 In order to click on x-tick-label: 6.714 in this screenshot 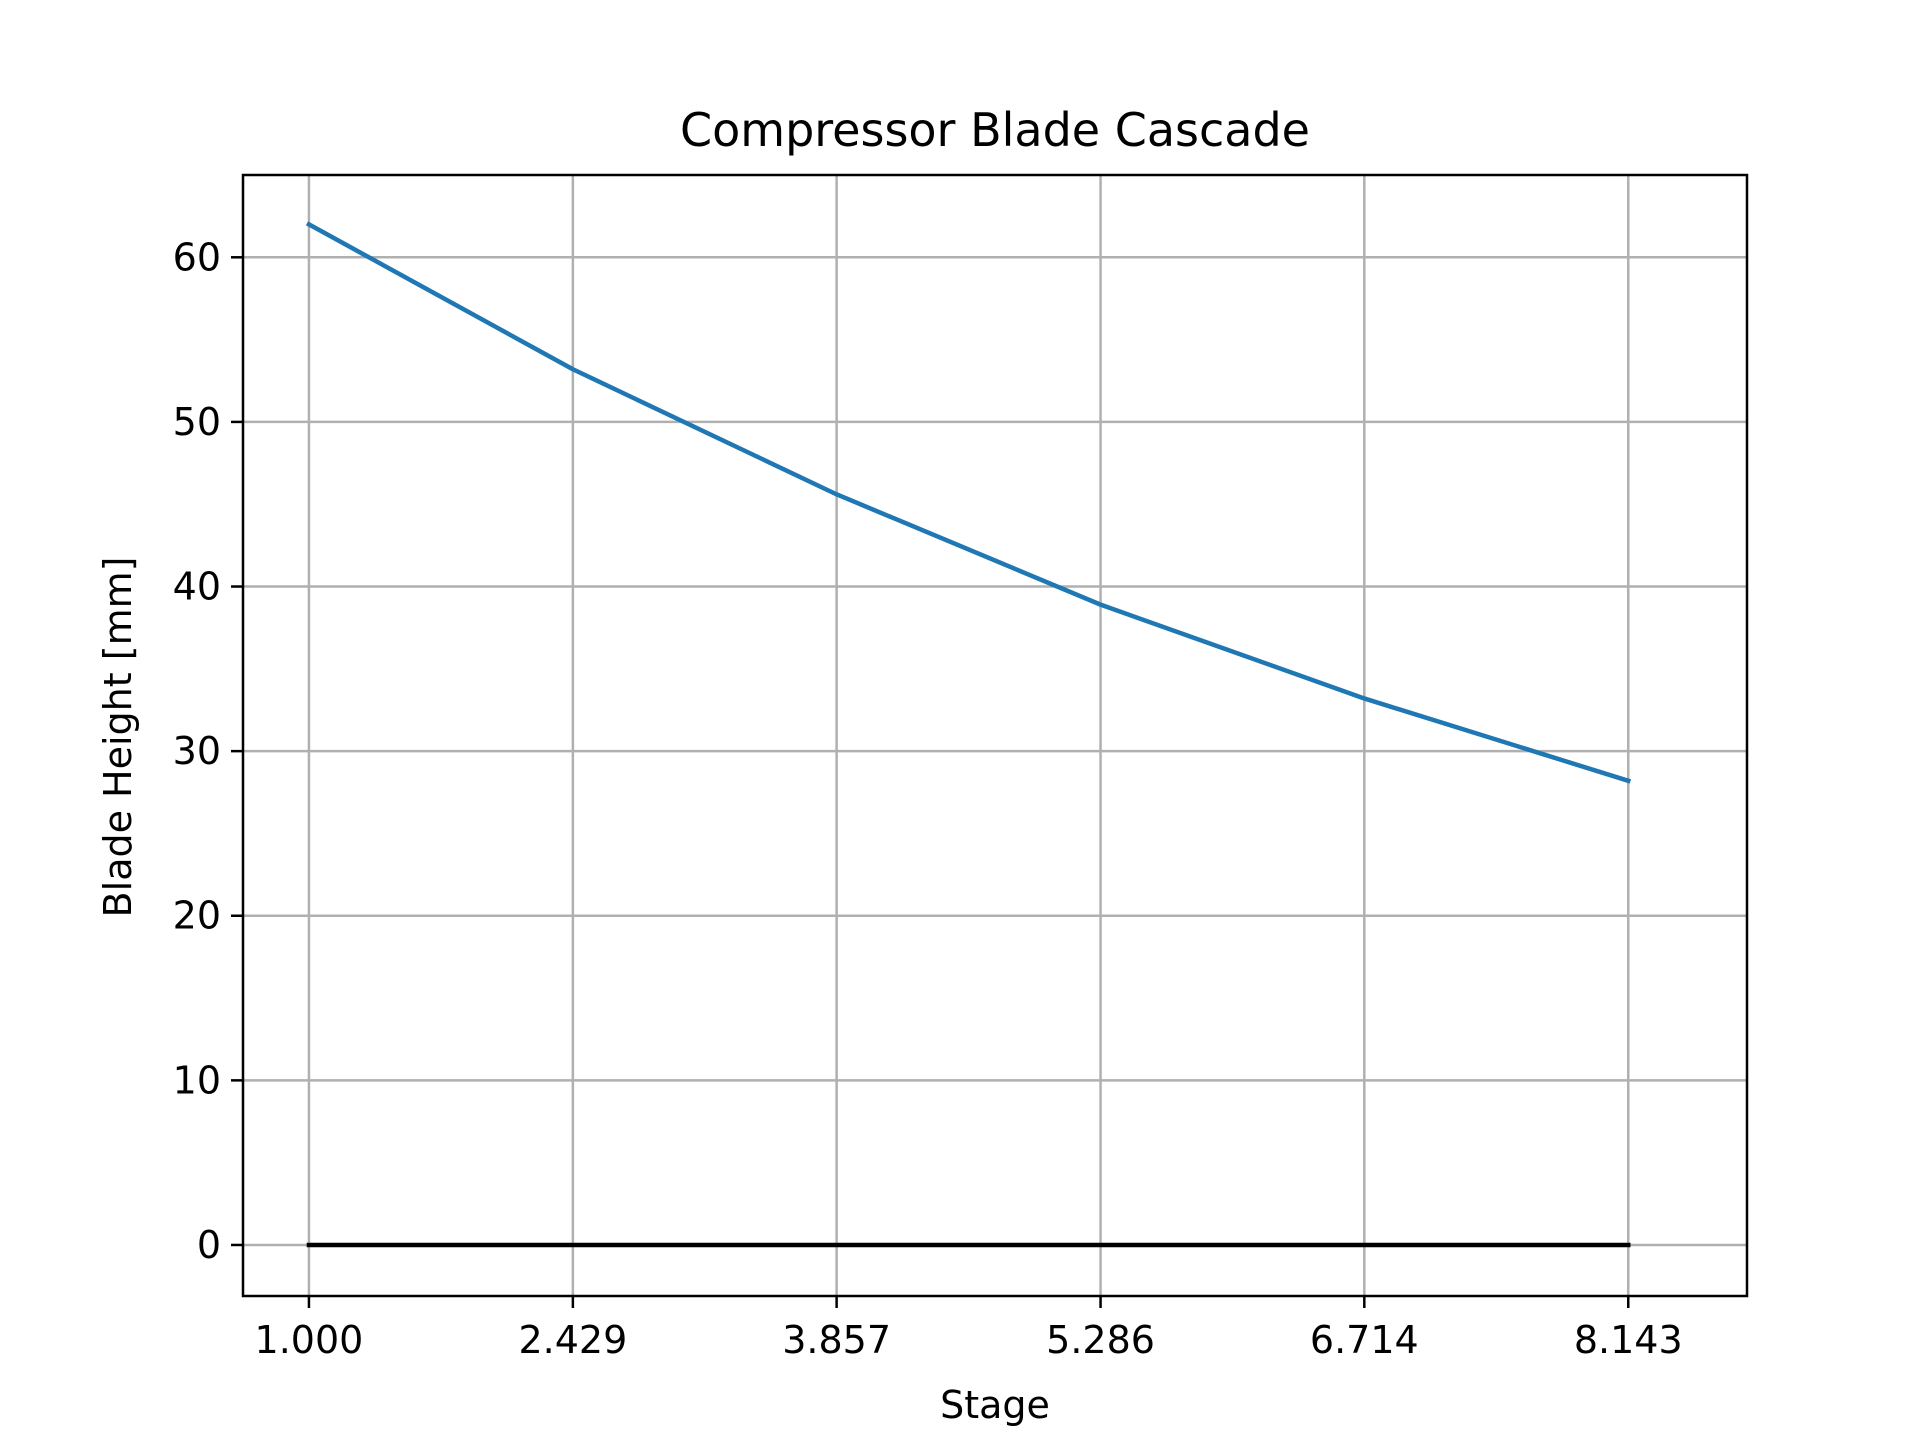, I will do `click(1364, 1340)`.